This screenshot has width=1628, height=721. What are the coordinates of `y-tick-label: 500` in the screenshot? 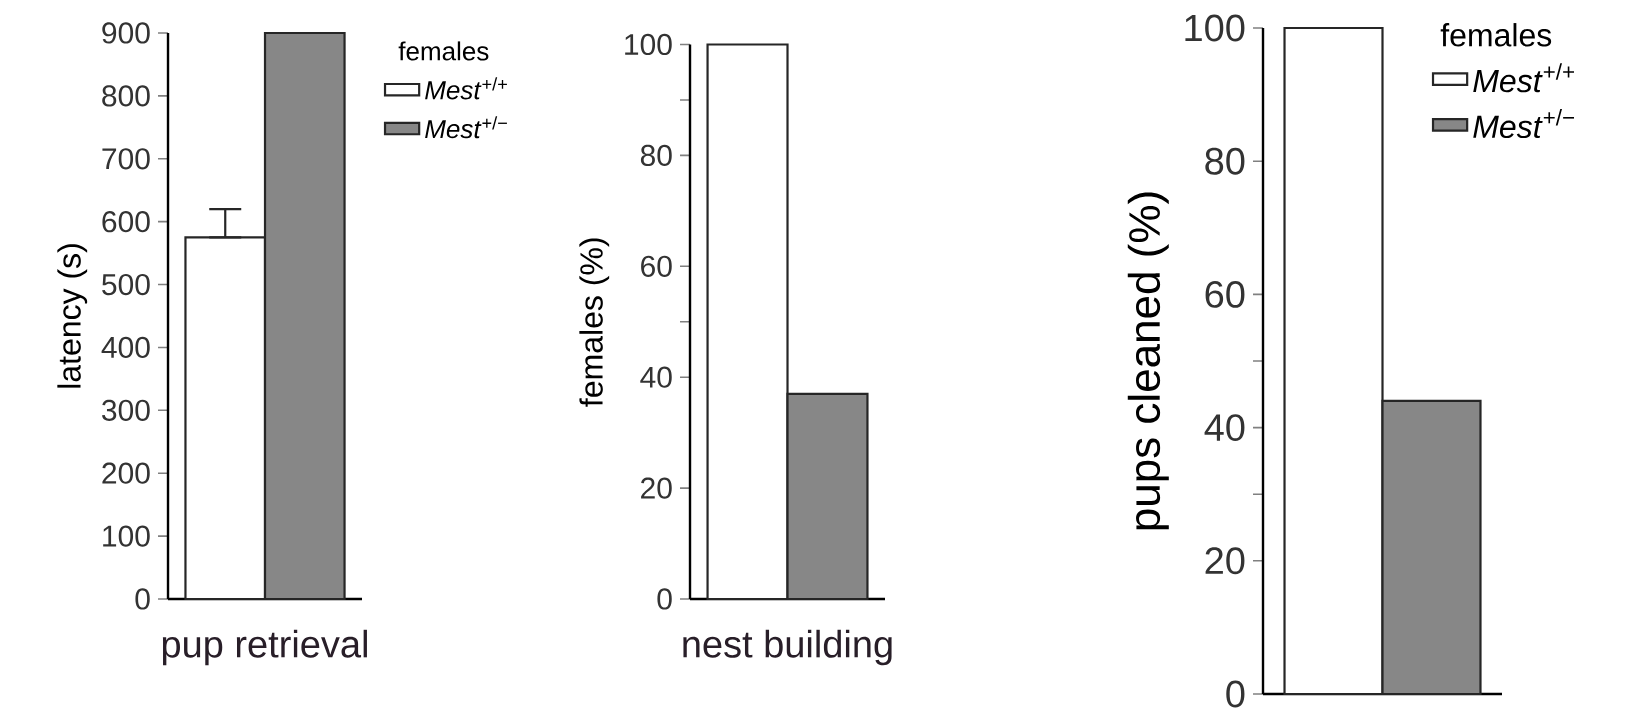 It's located at (126, 284).